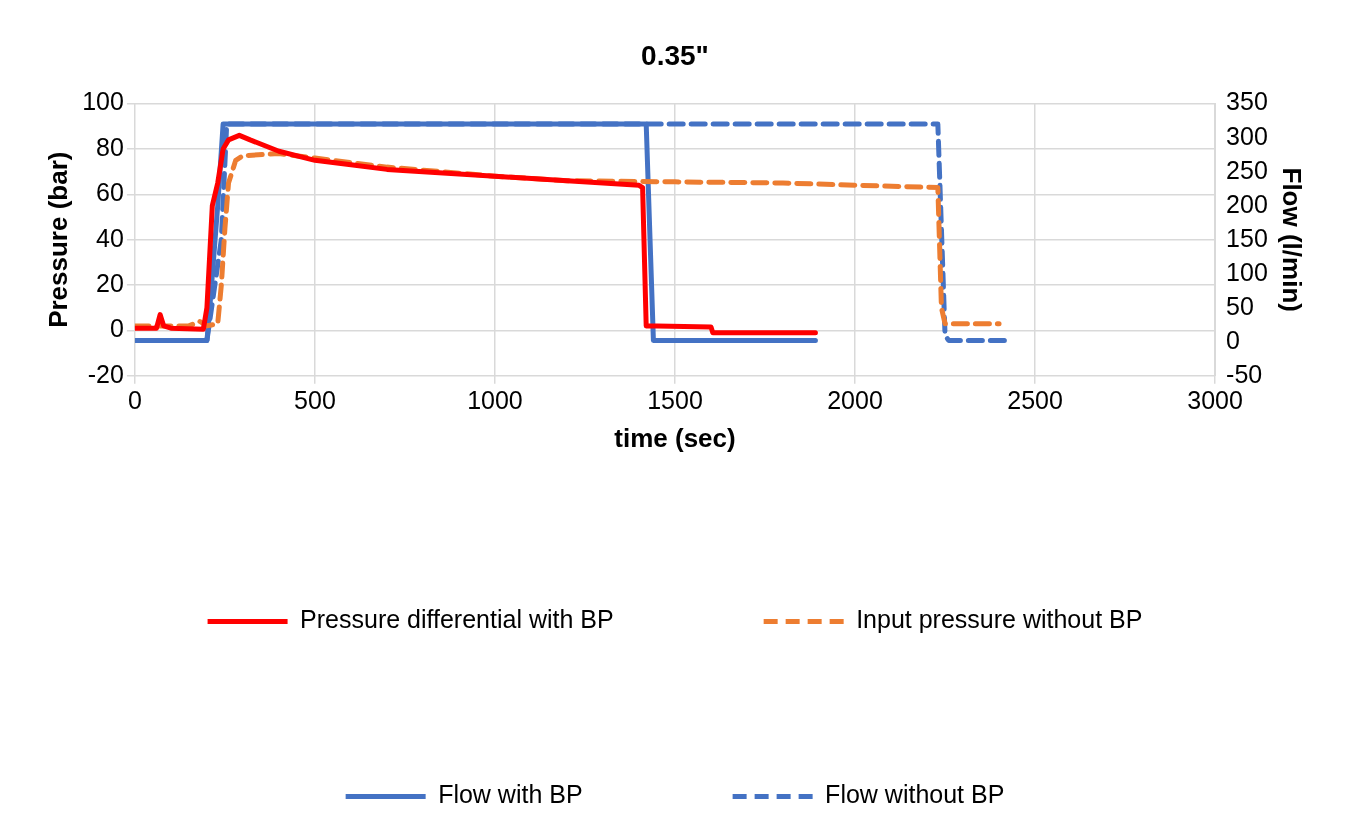 This screenshot has width=1350, height=829. What do you see at coordinates (110, 192) in the screenshot?
I see `y-tick-label: 60` at bounding box center [110, 192].